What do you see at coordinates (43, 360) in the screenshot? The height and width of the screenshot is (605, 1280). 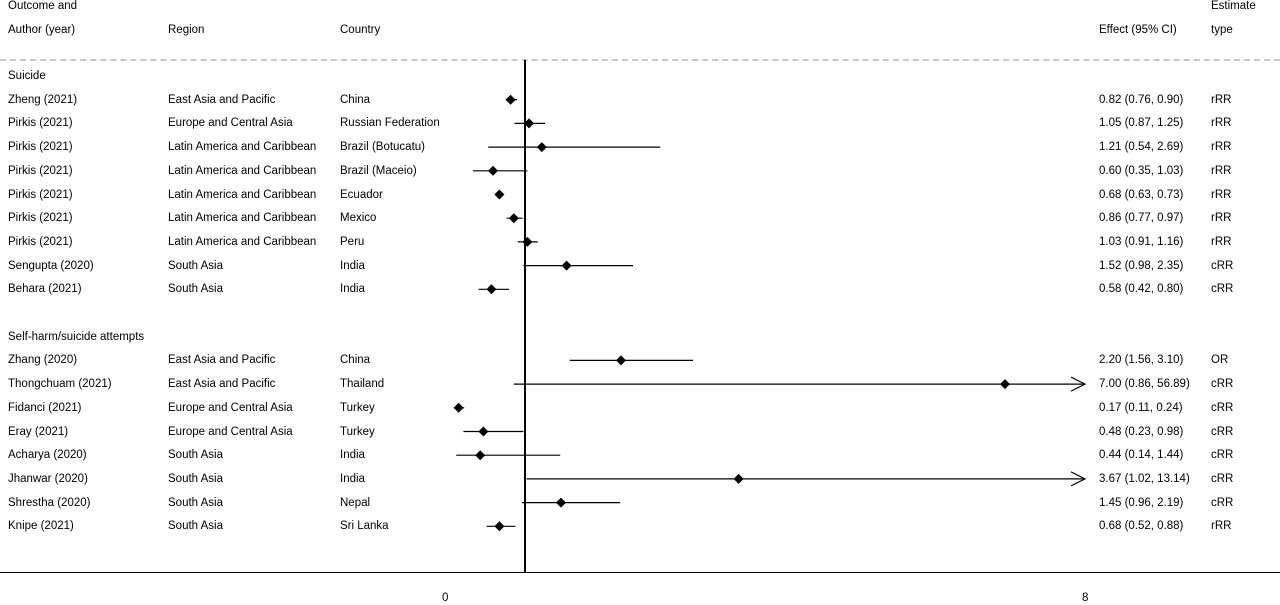 I see `row-author: Zhang (2020)` at bounding box center [43, 360].